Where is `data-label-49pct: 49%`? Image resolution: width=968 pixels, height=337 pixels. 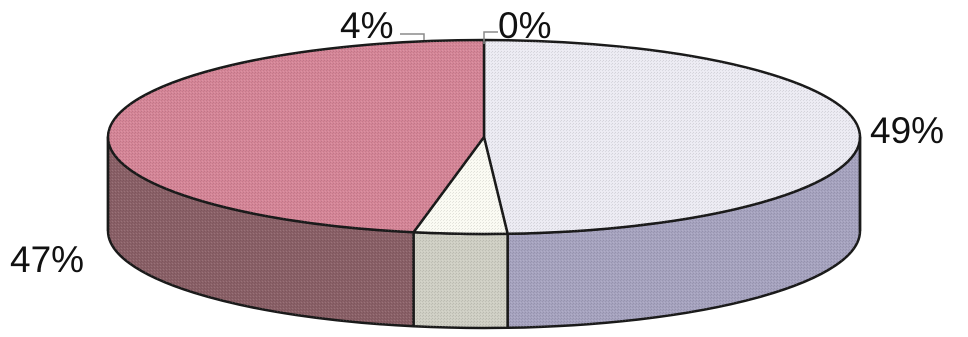 data-label-49pct: 49% is located at coordinates (907, 130).